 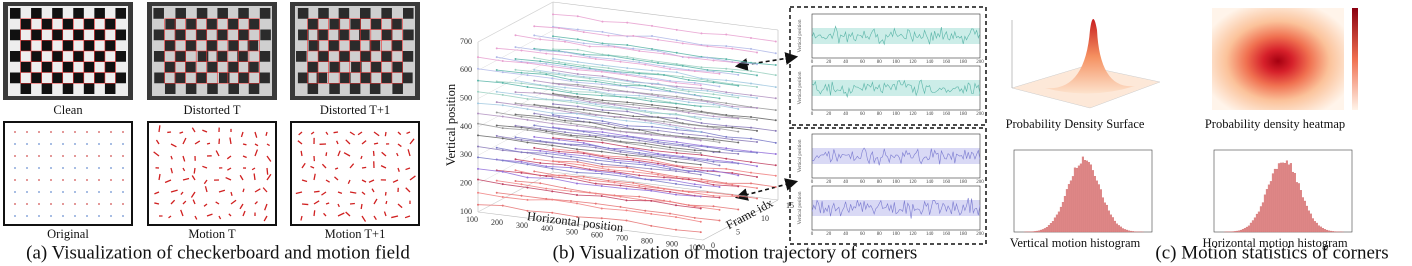 What do you see at coordinates (913, 62) in the screenshot?
I see `inset-x-tick: 120` at bounding box center [913, 62].